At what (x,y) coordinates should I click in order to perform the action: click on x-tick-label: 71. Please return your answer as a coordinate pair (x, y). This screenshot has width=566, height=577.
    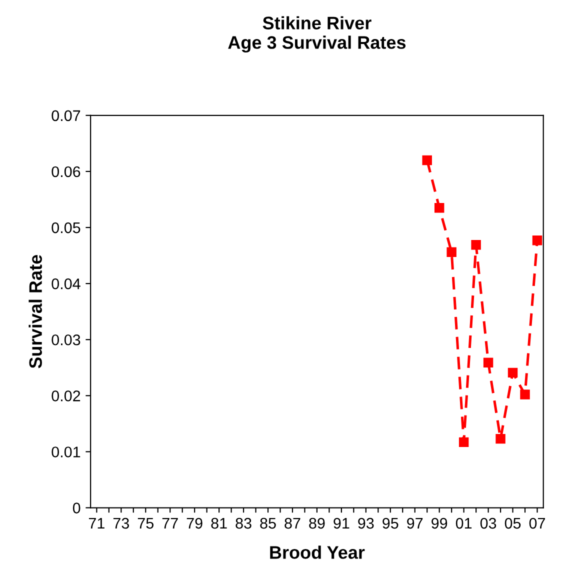
    Looking at the image, I should click on (96, 523).